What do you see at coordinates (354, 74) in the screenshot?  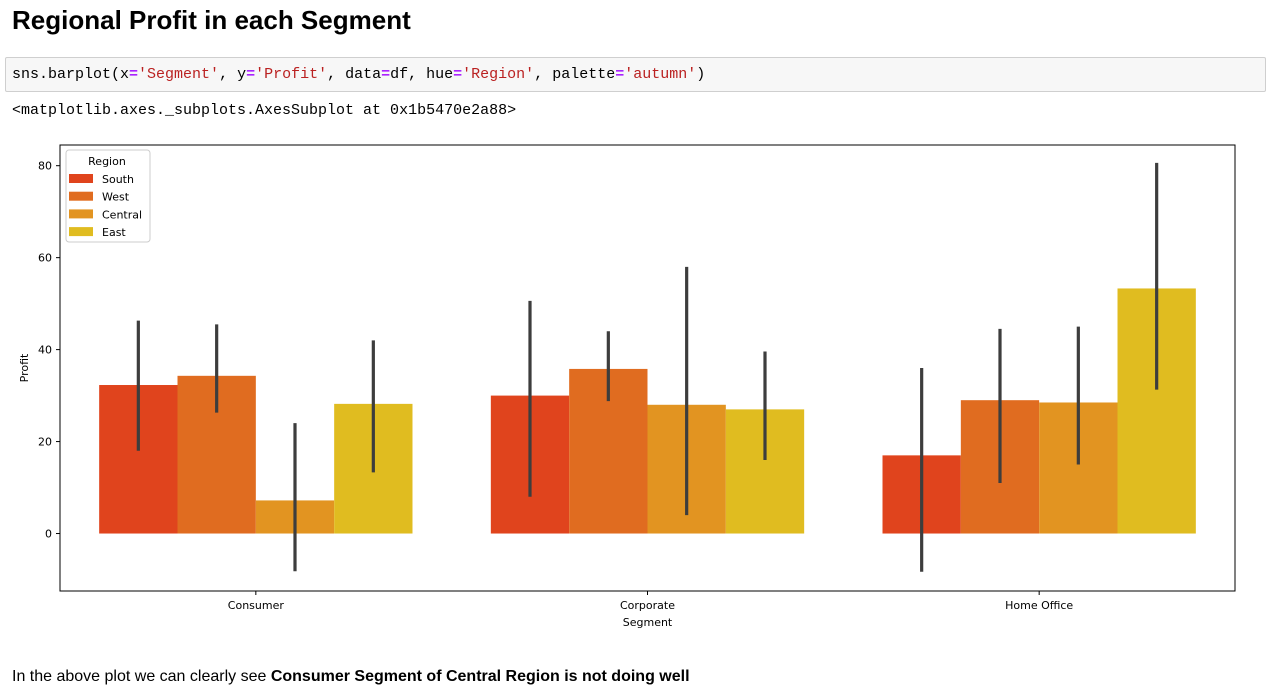 I see `code-token: , data` at bounding box center [354, 74].